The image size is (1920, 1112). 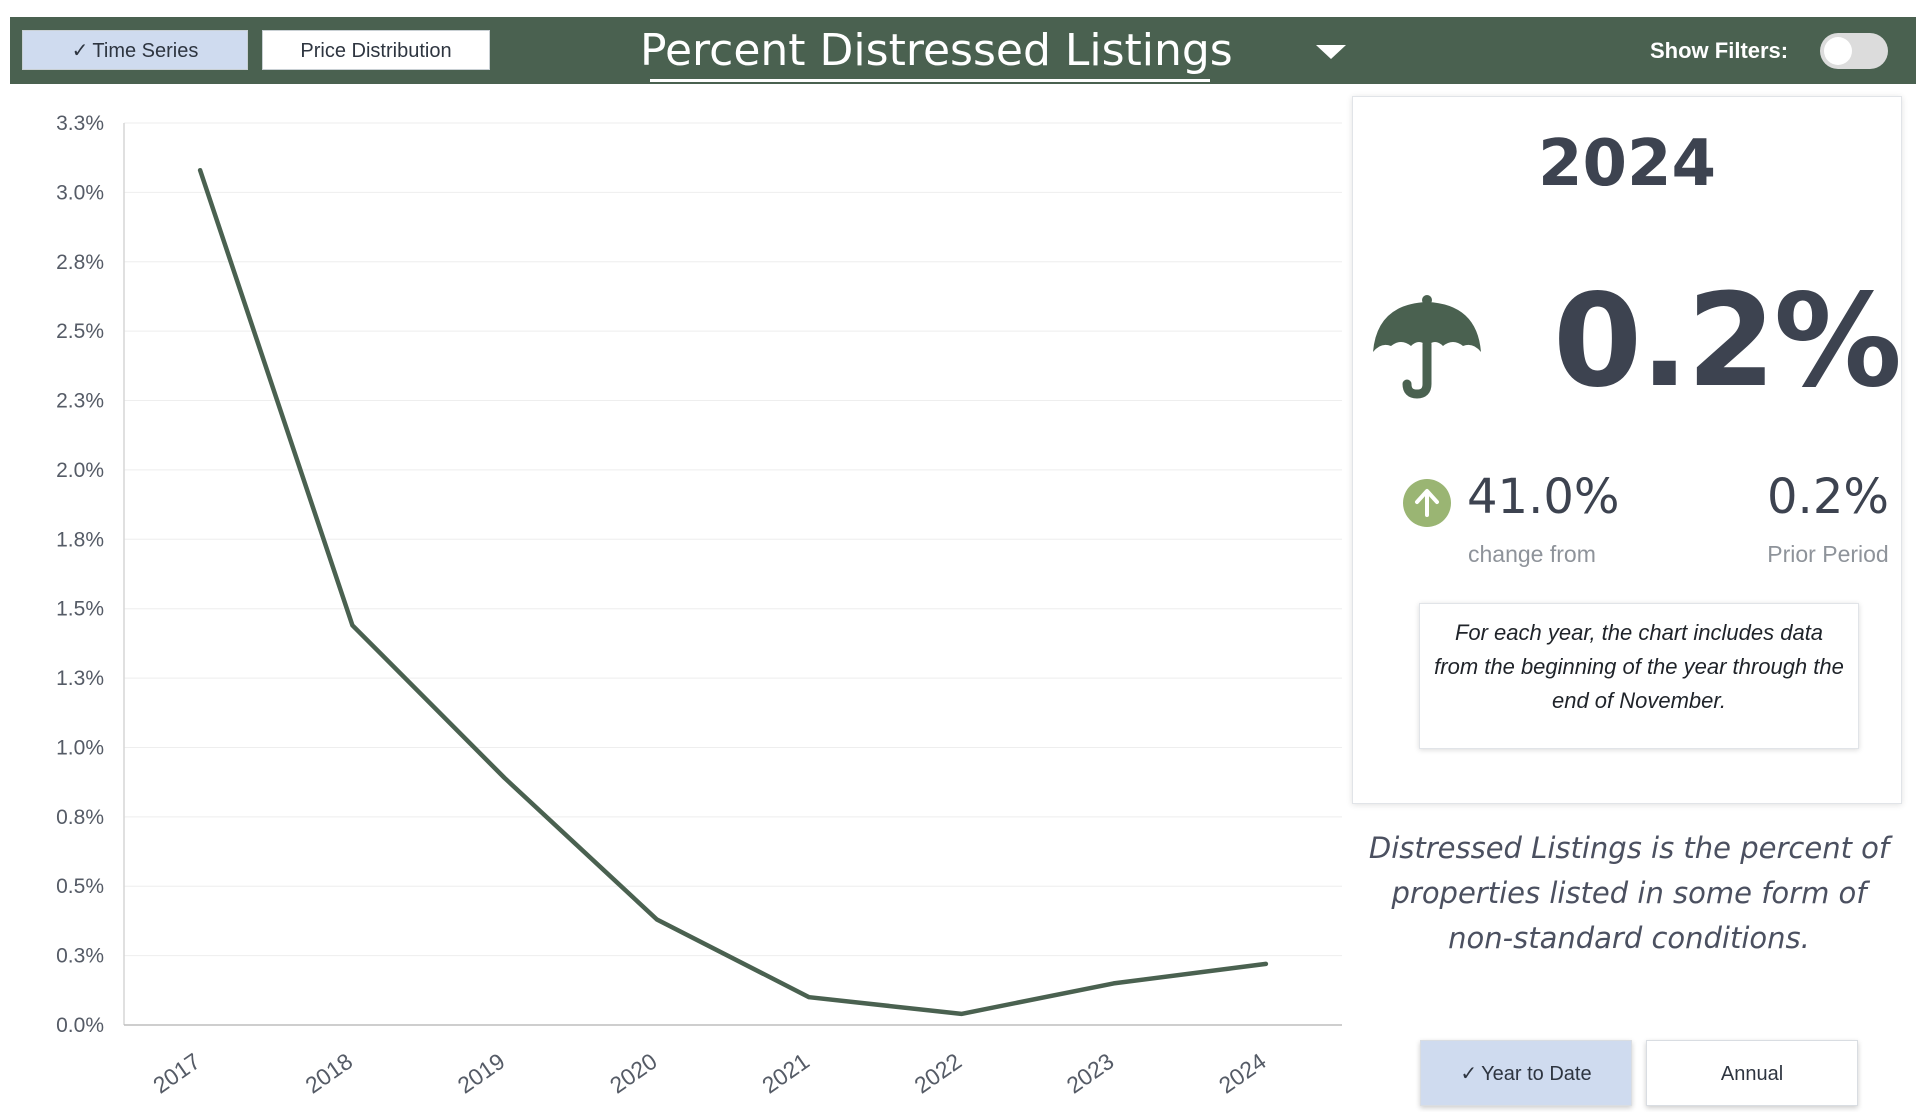 I want to click on x-tick-label: 2024, so click(x=1242, y=1073).